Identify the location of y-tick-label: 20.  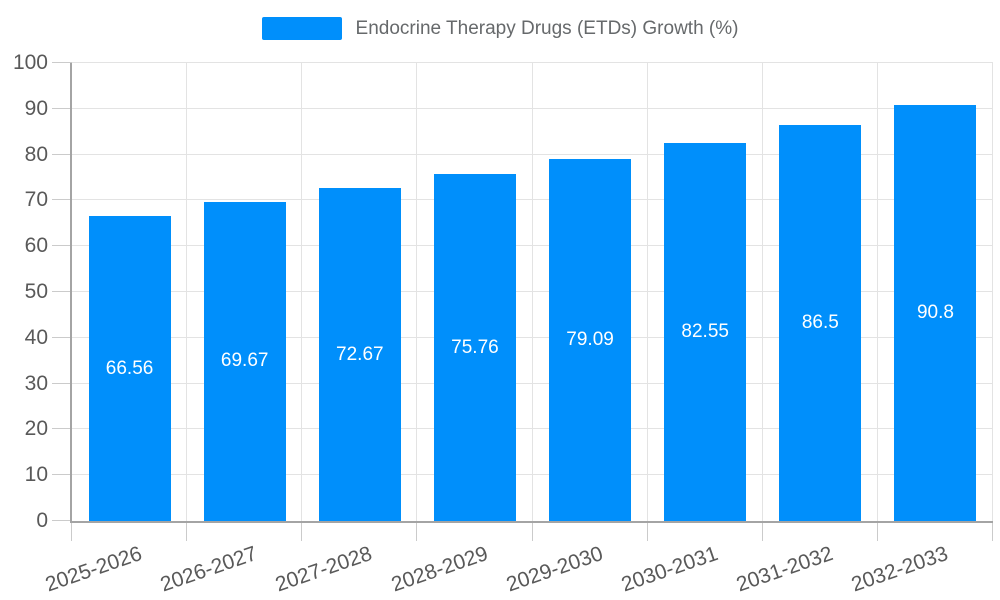
(36, 429).